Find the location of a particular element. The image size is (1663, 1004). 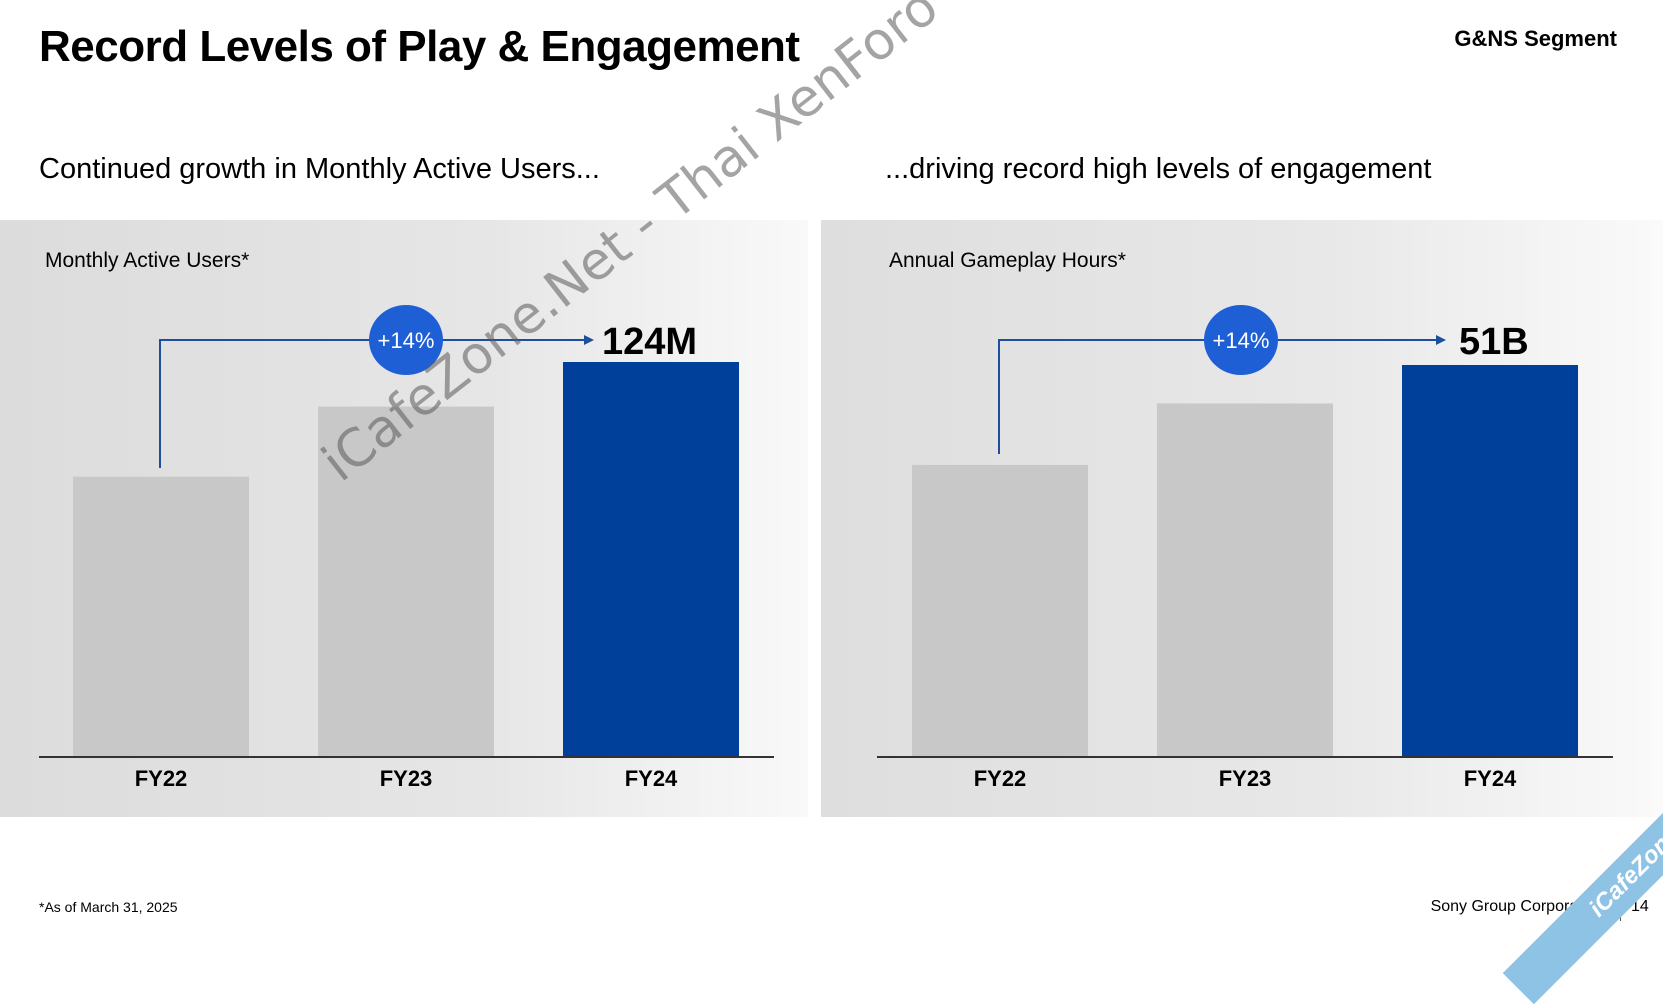

mau-chart-title: Monthly Active Users* is located at coordinates (147, 260).